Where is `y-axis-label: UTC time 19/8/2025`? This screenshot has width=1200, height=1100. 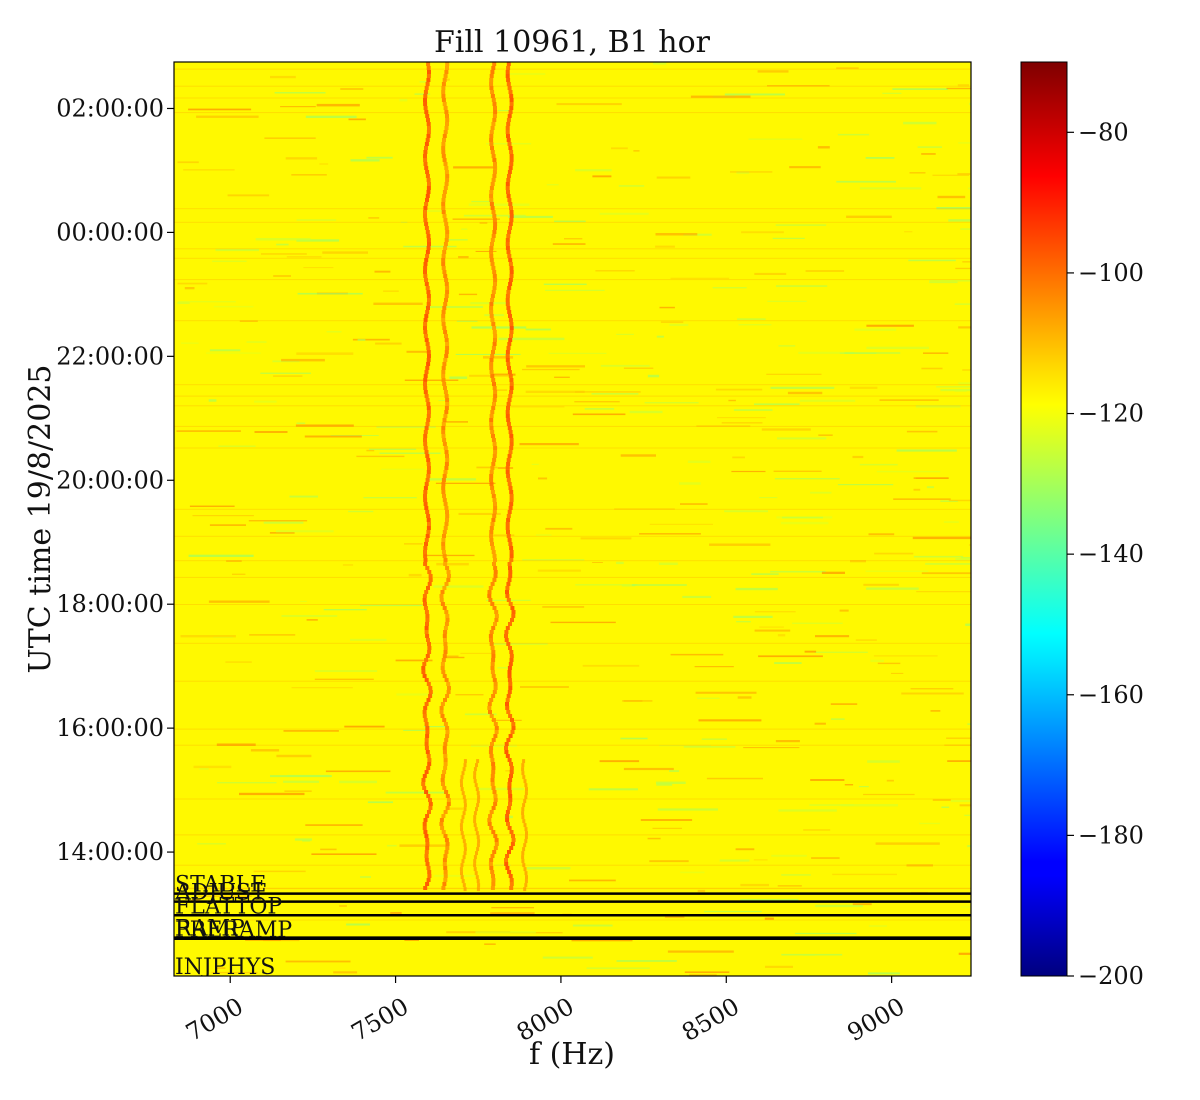
y-axis-label: UTC time 19/8/2025 is located at coordinates (40, 519).